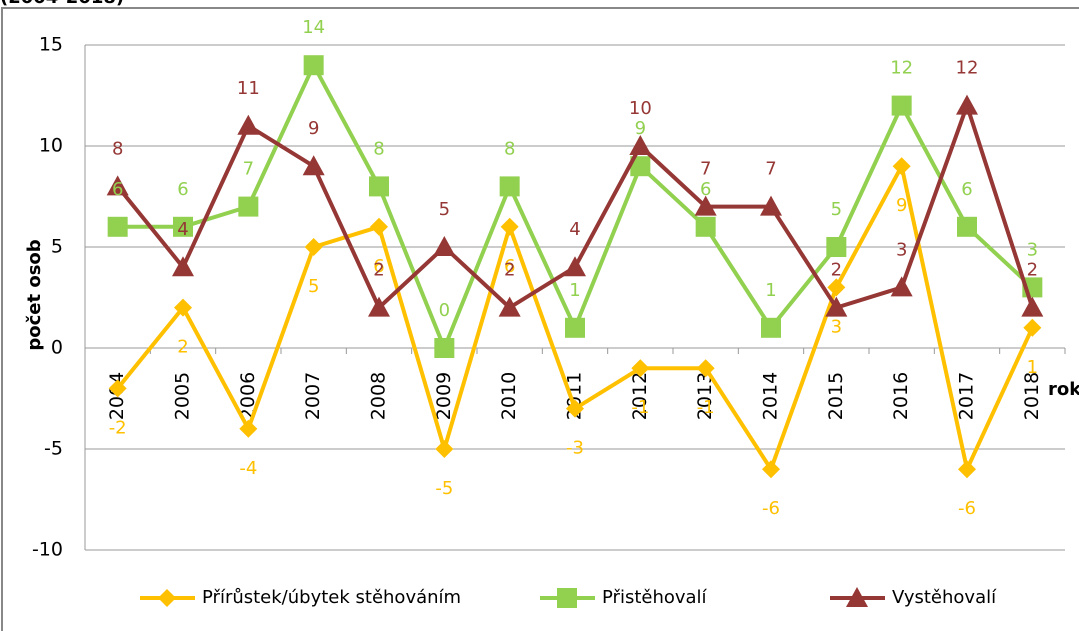 The width and height of the screenshot is (1079, 631). What do you see at coordinates (313, 27) in the screenshot?
I see `data-label: 14` at bounding box center [313, 27].